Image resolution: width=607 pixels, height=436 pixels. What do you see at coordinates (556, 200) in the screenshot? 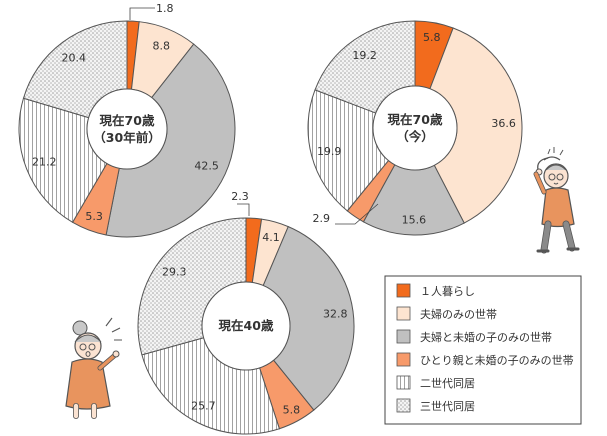
I see `elderly-man-scratching-head-icon` at bounding box center [556, 200].